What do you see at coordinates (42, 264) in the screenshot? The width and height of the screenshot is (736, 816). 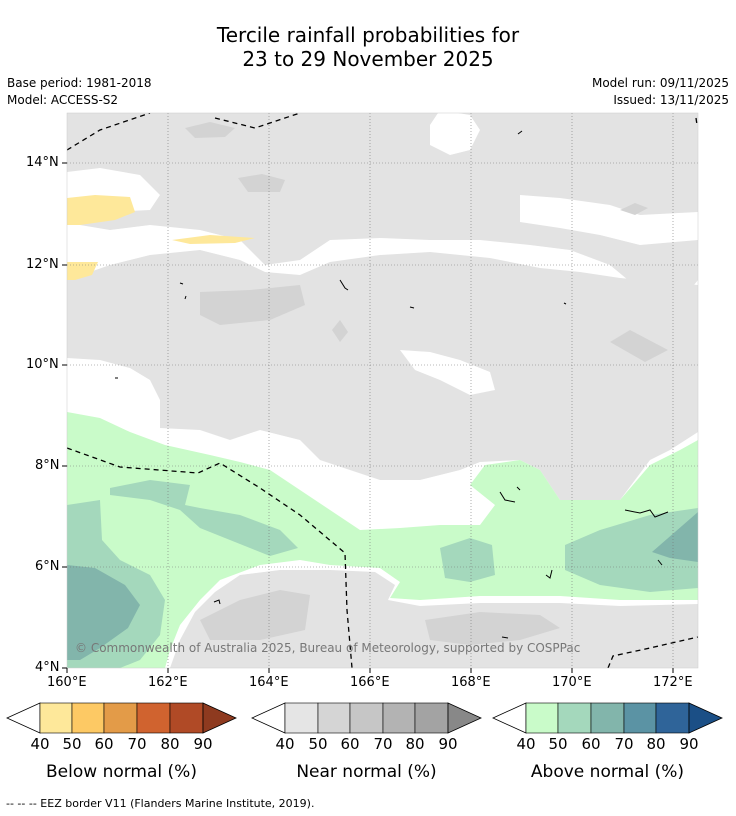 I see `lat-label-12n: 12°N` at bounding box center [42, 264].